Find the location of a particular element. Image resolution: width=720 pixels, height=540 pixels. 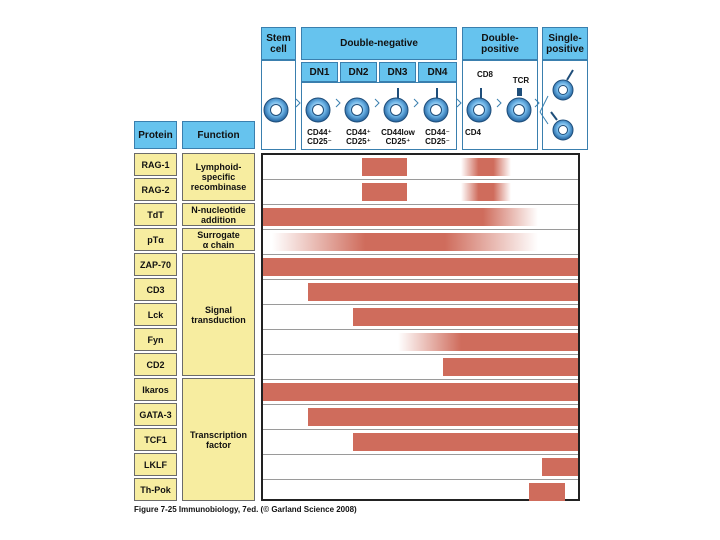

protein-cell: CD3 is located at coordinates (155, 289).